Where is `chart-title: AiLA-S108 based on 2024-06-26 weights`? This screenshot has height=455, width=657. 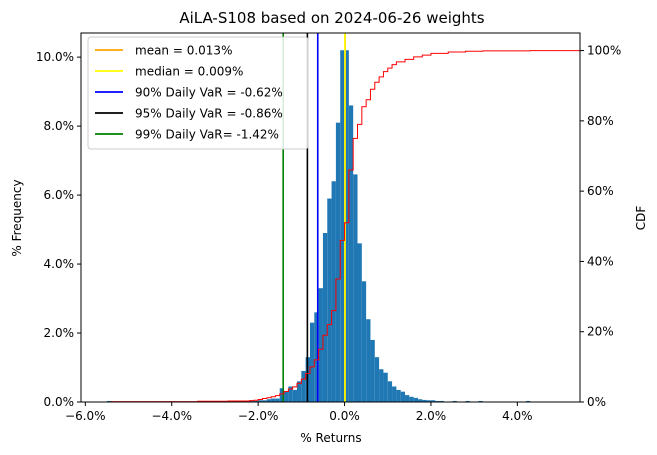 chart-title: AiLA-S108 based on 2024-06-26 weights is located at coordinates (331, 18).